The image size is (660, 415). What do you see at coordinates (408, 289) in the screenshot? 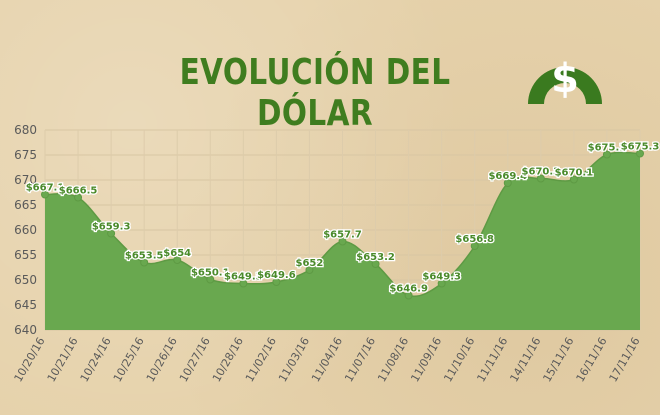
I see `data-label: $646.9` at bounding box center [408, 289].